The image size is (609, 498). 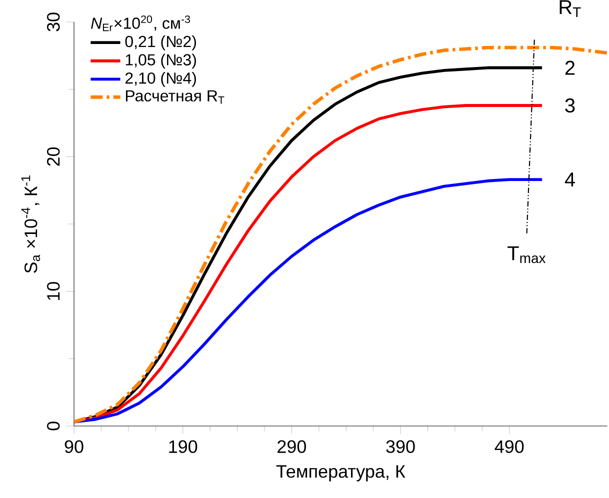 I want to click on annotation: 3, so click(x=570, y=105).